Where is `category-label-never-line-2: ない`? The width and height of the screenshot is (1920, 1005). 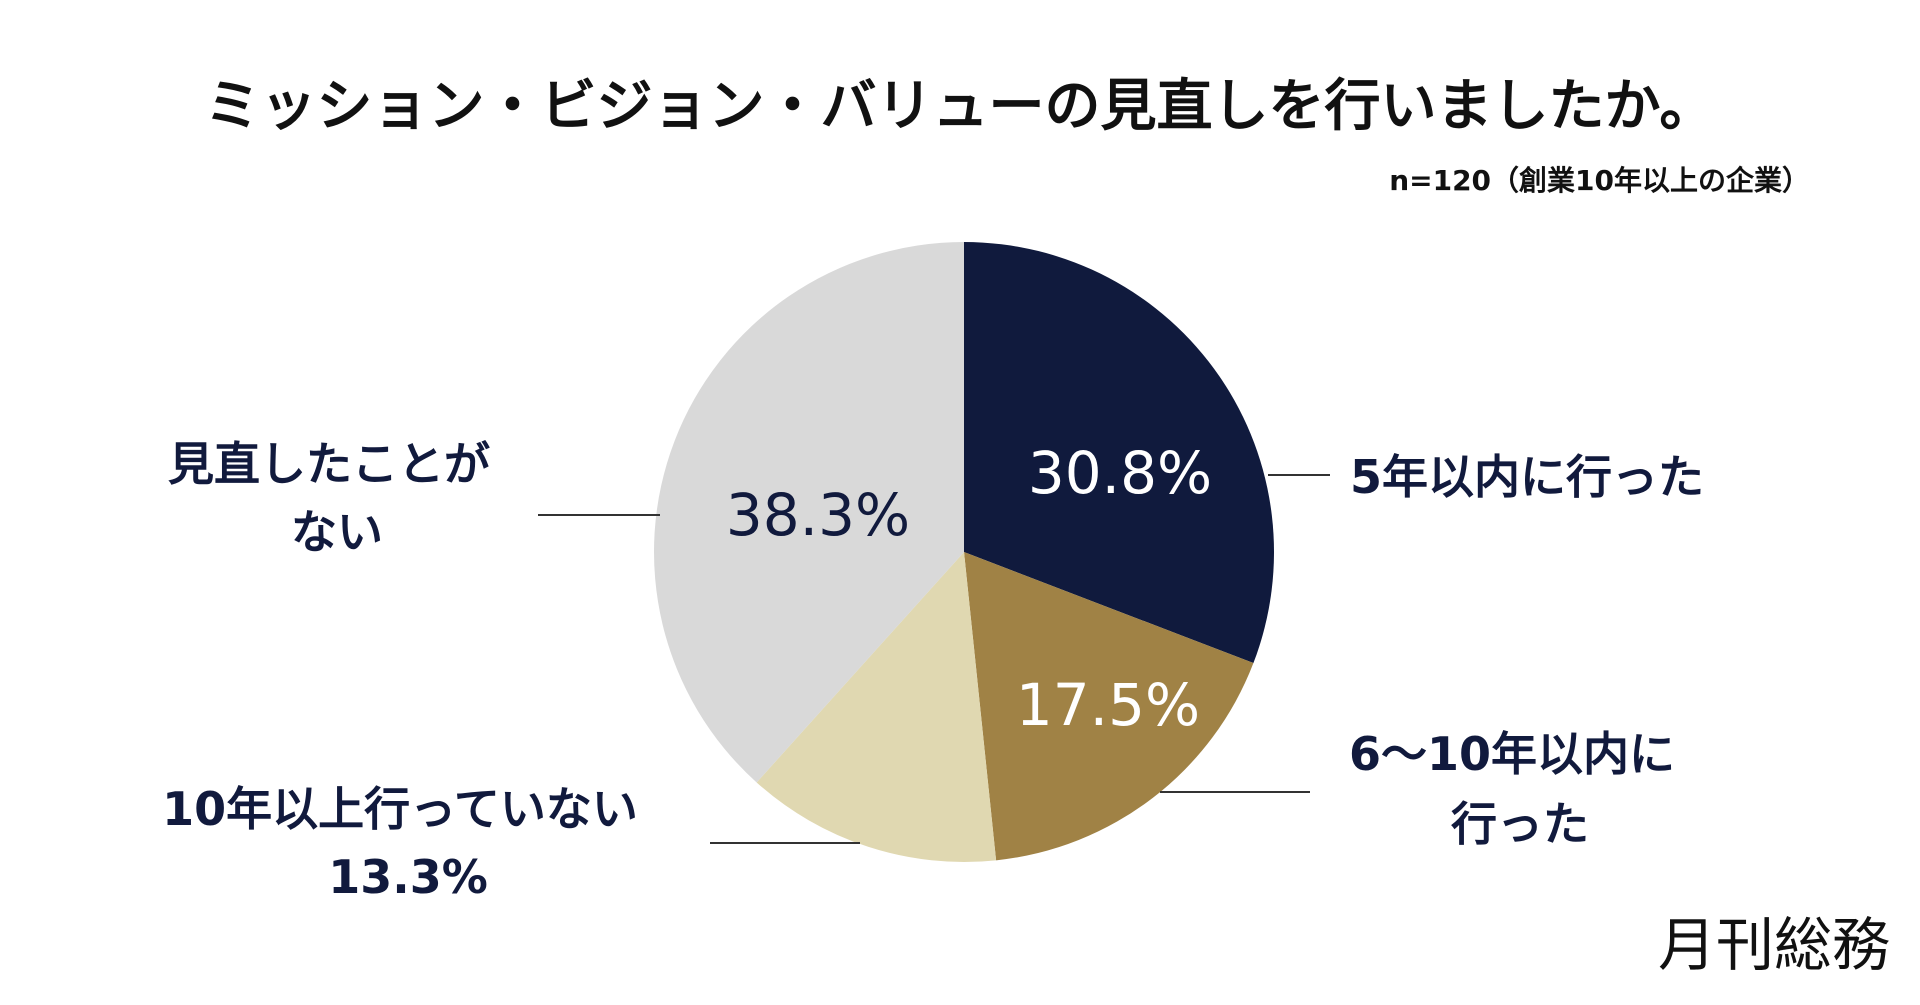
category-label-never-line-2: ない is located at coordinates (337, 532).